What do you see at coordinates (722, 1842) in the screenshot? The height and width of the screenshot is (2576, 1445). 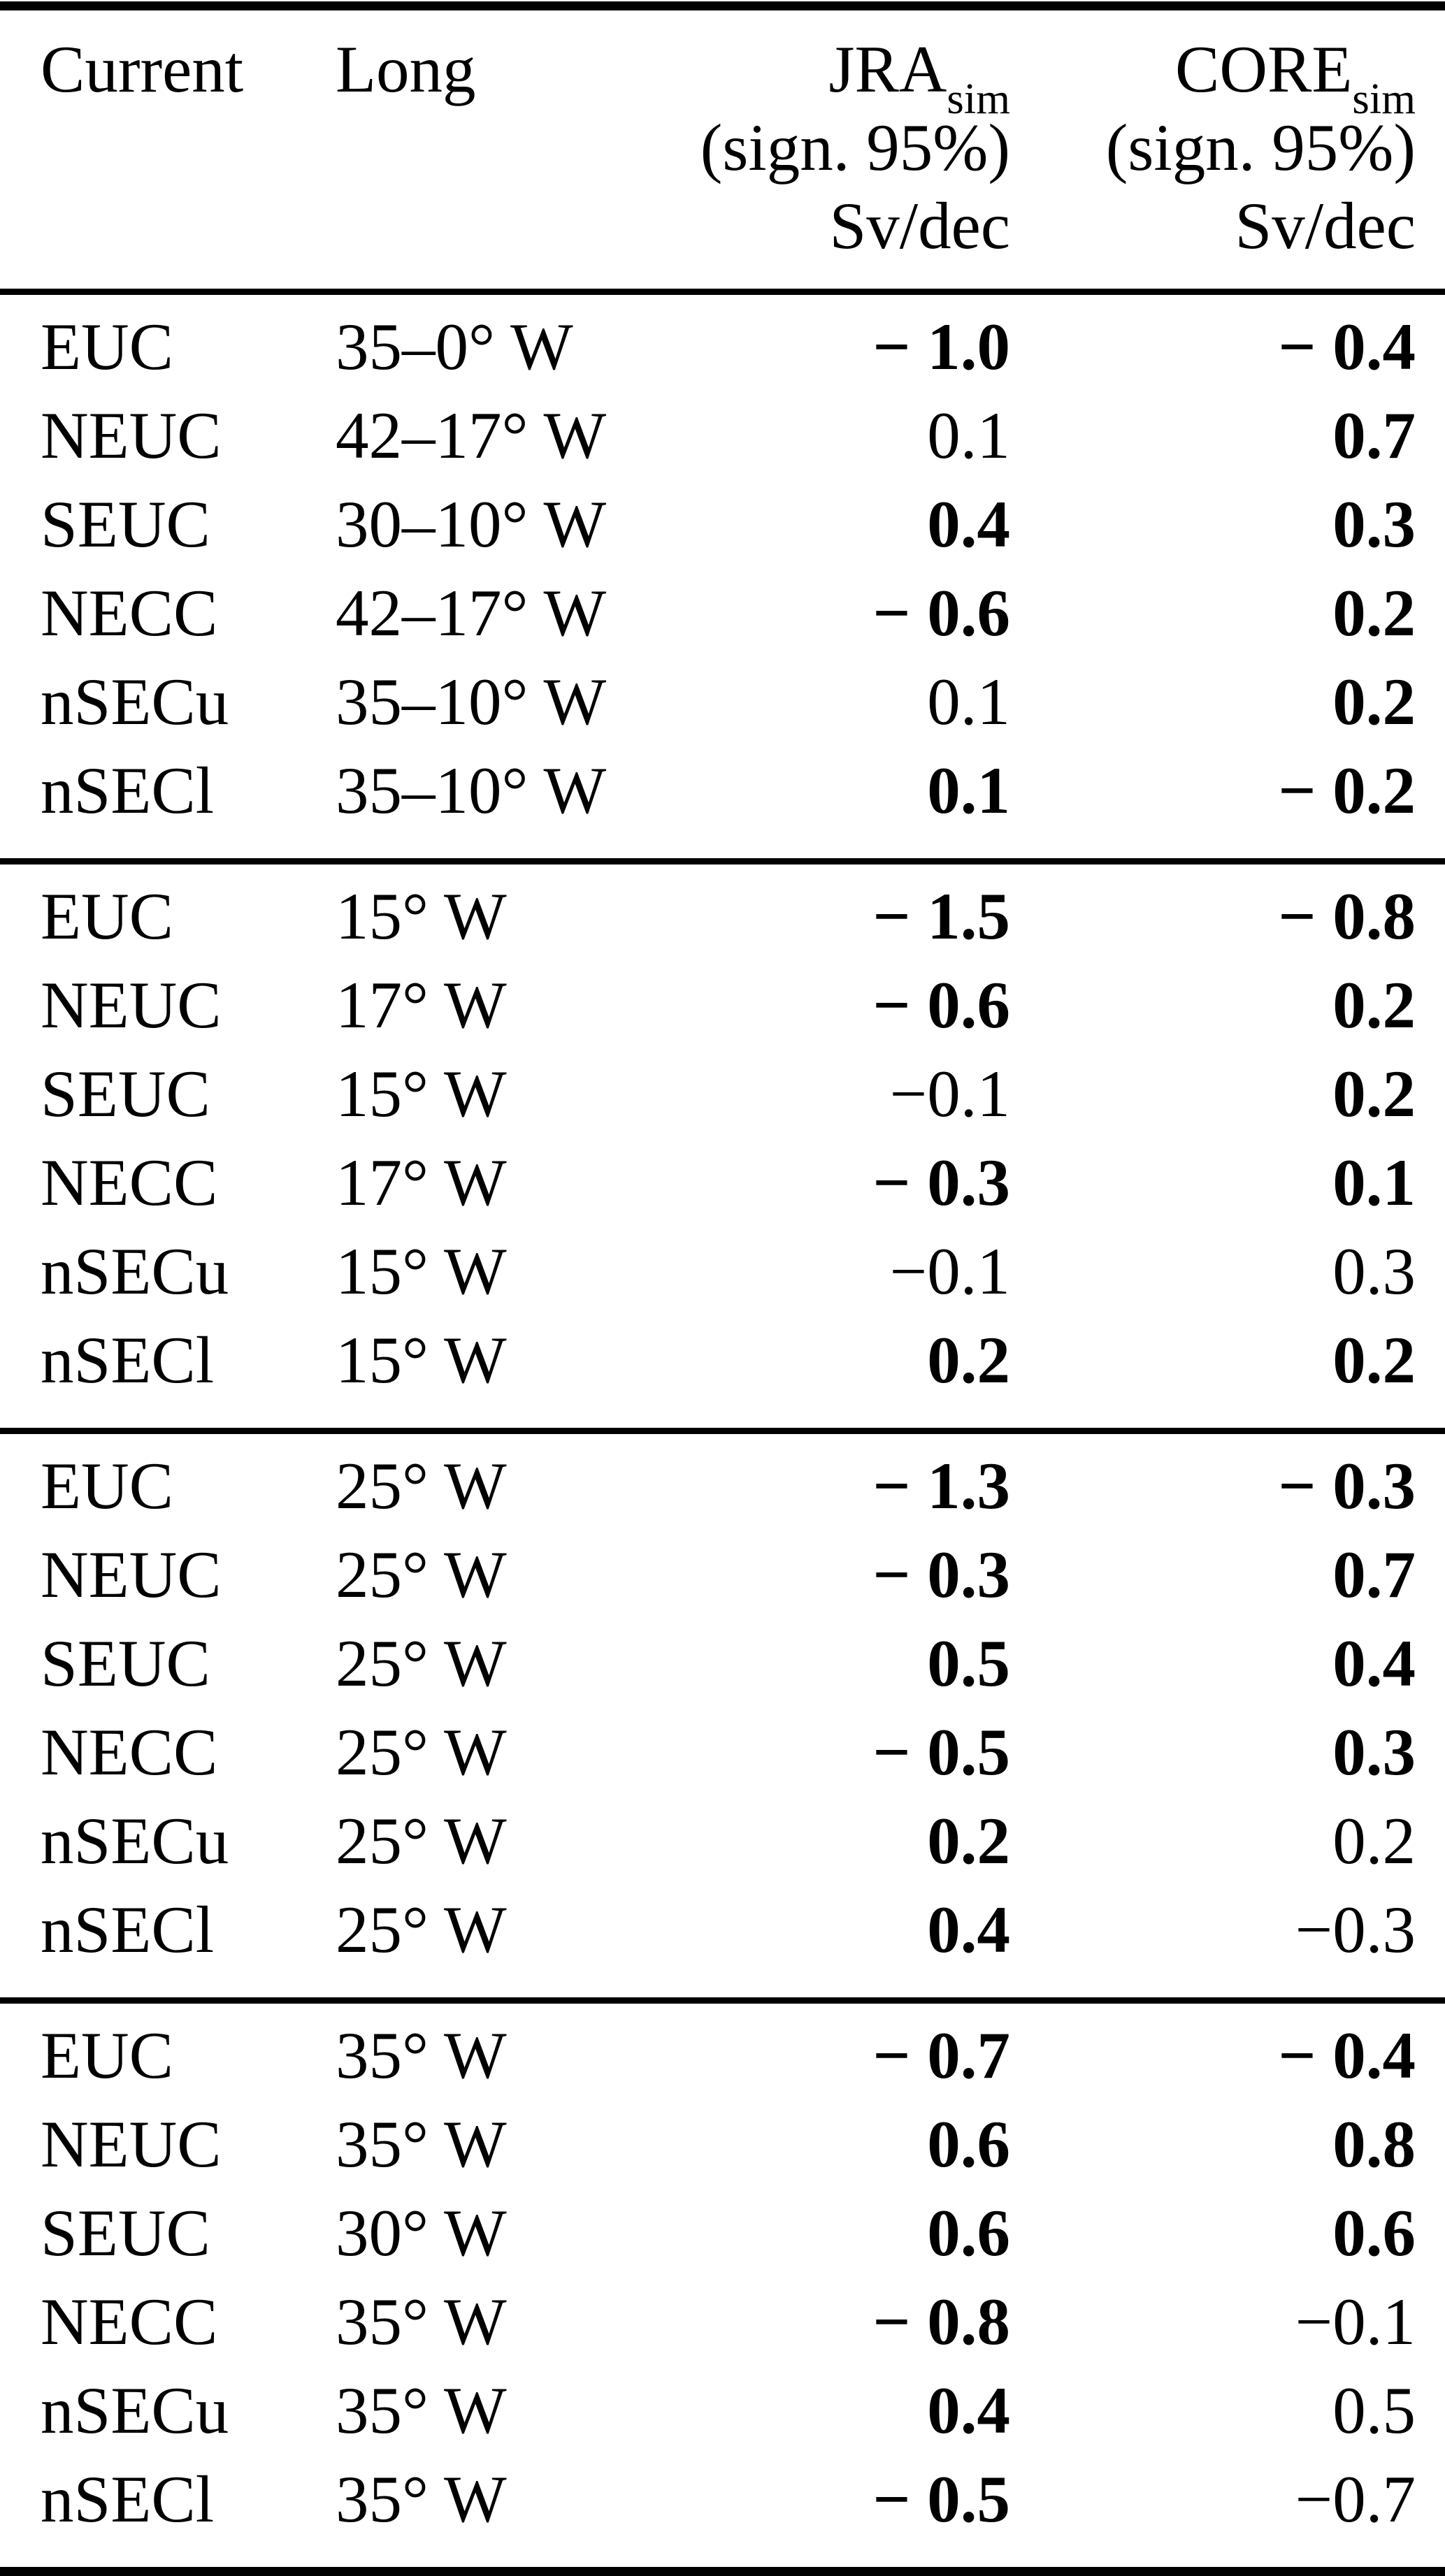 I see `table-row: nSECu 25° W 0.2 0.2` at bounding box center [722, 1842].